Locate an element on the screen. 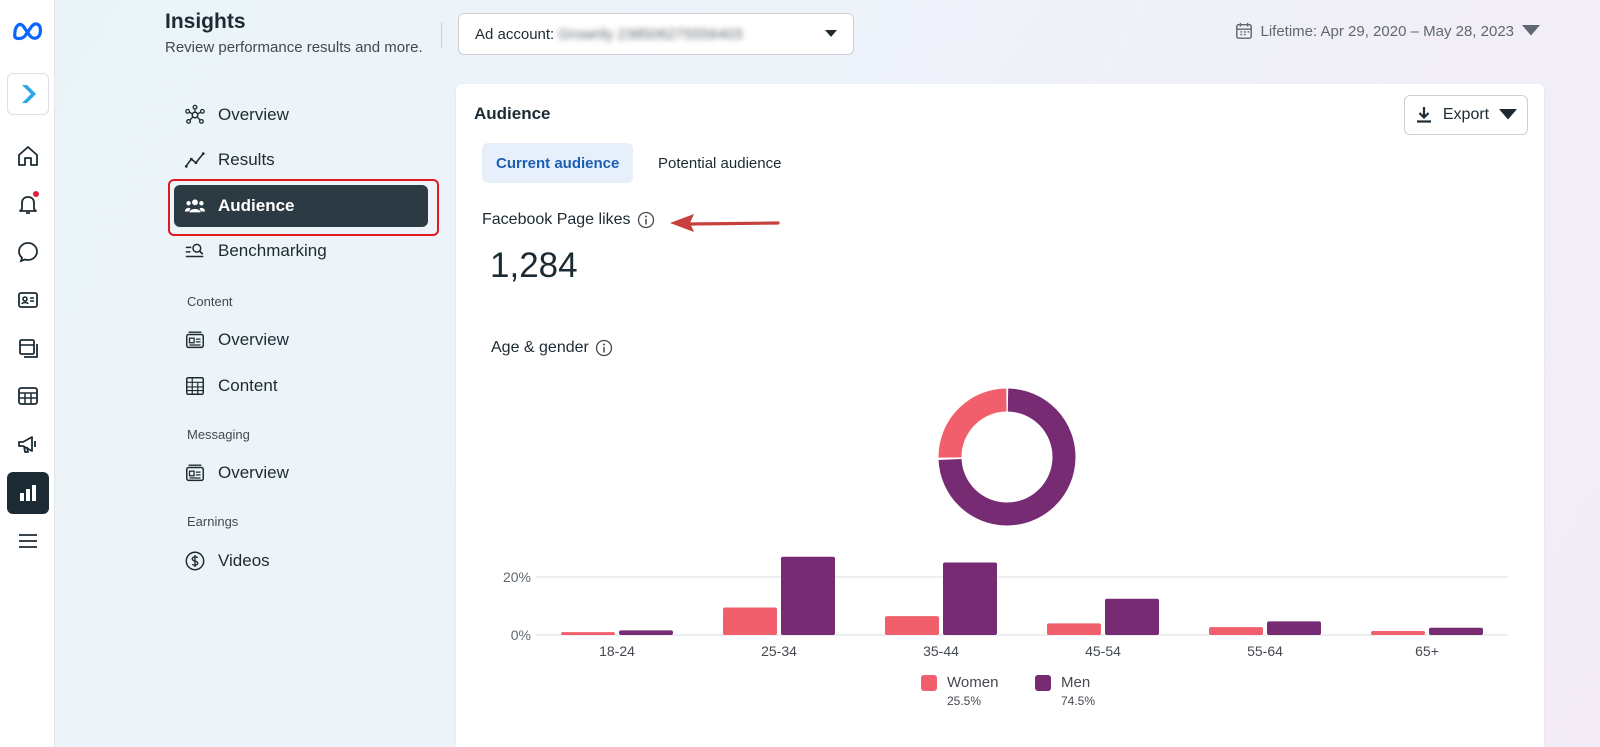  ad-account-value: Growrily 238506275556403 is located at coordinates (650, 34).